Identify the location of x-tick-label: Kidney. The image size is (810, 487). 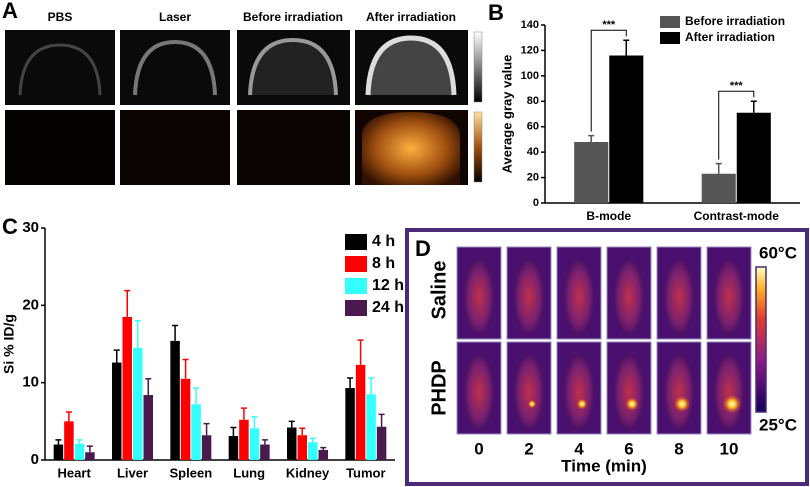
(308, 472).